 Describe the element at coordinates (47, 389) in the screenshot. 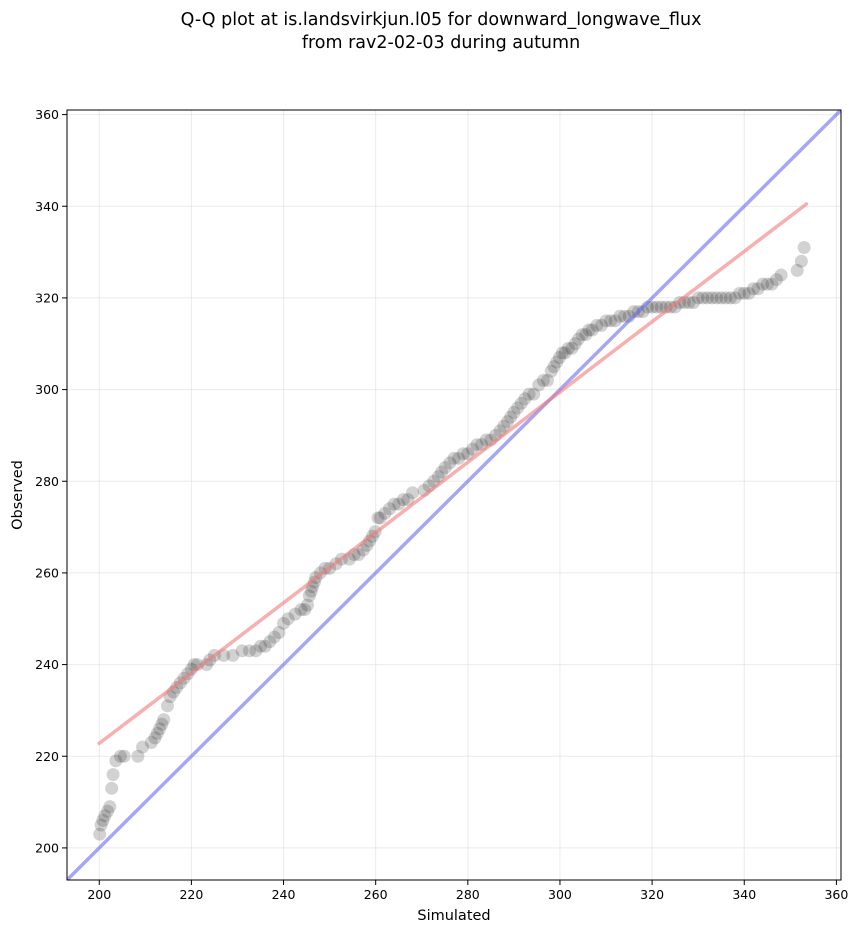

I see `y-tick-label: 300` at that location.